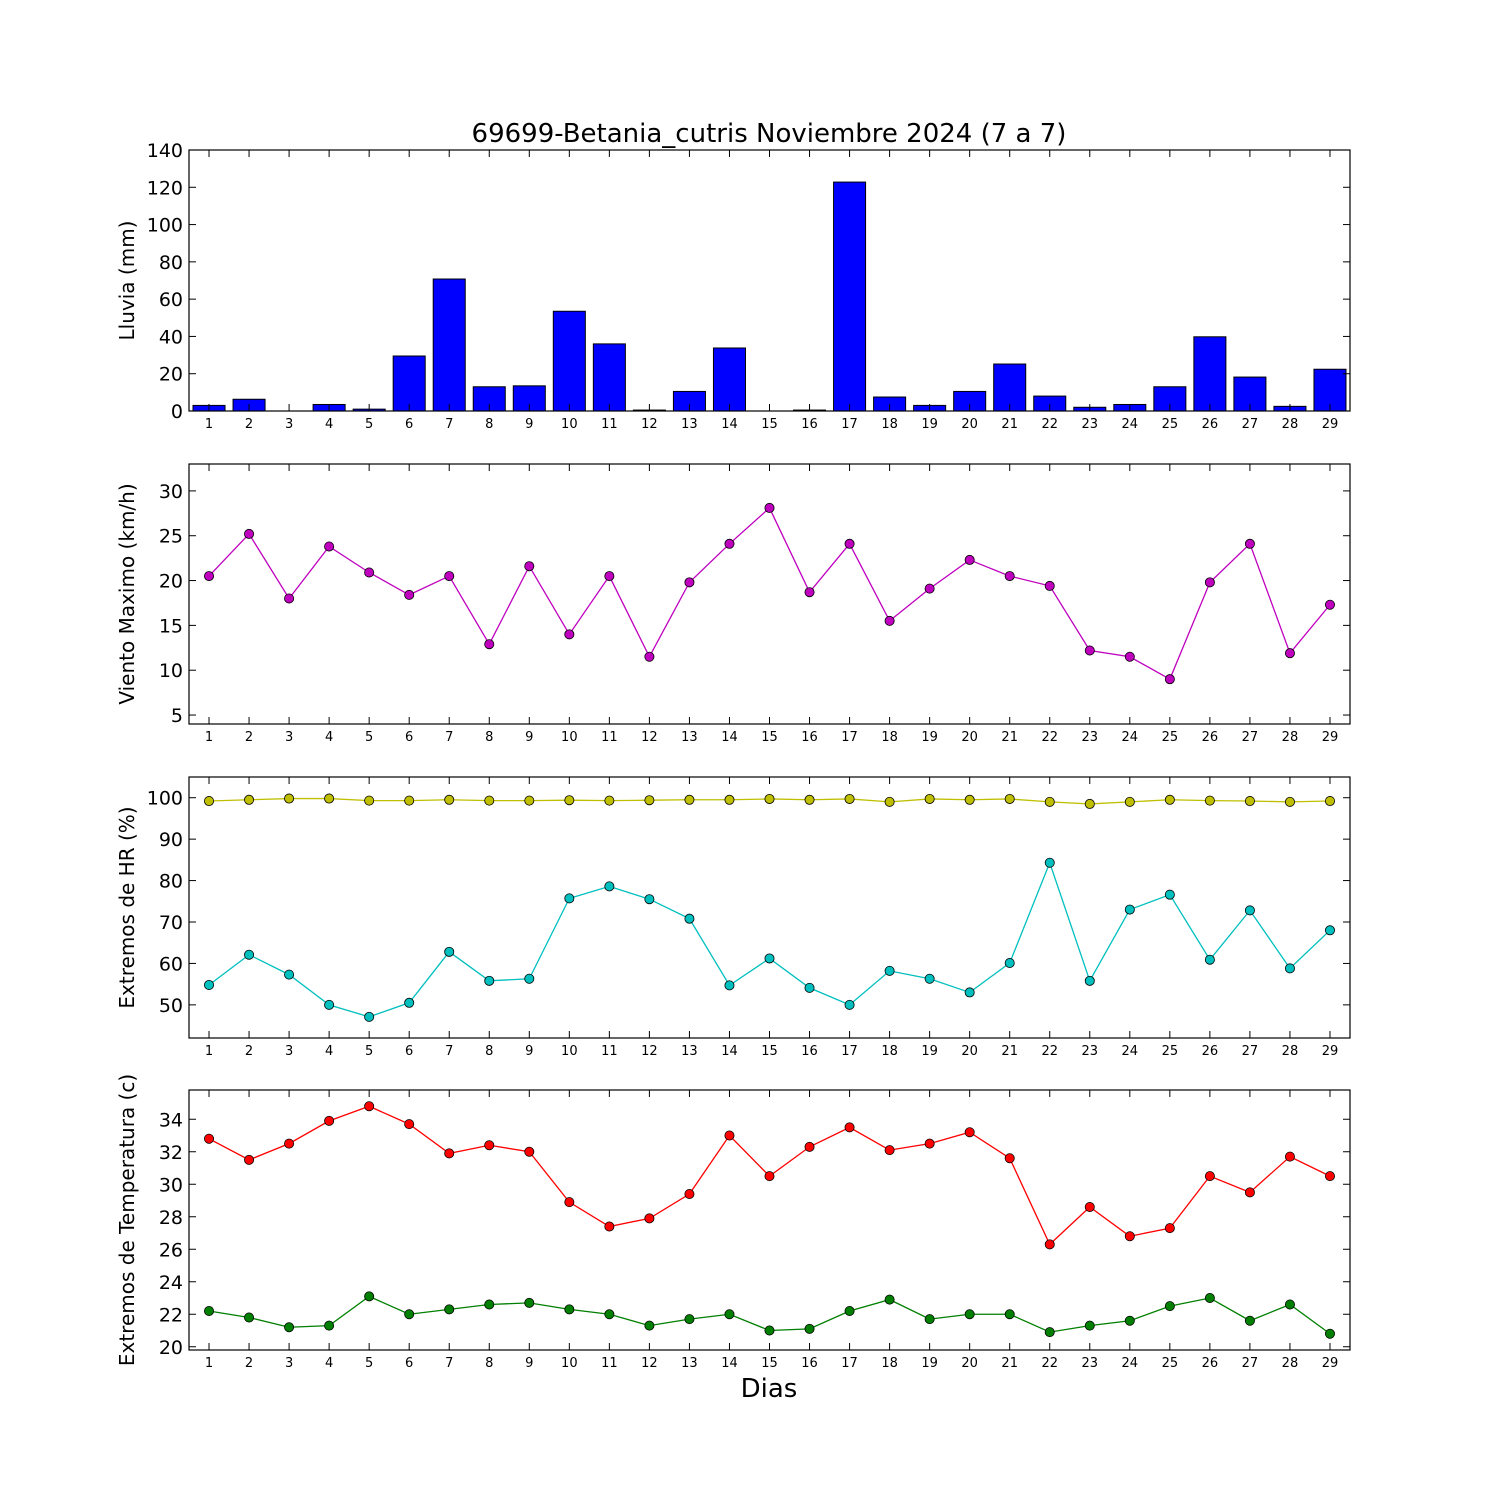 Image resolution: width=1500 pixels, height=1500 pixels. I want to click on x-tick-label: 29, so click(1330, 424).